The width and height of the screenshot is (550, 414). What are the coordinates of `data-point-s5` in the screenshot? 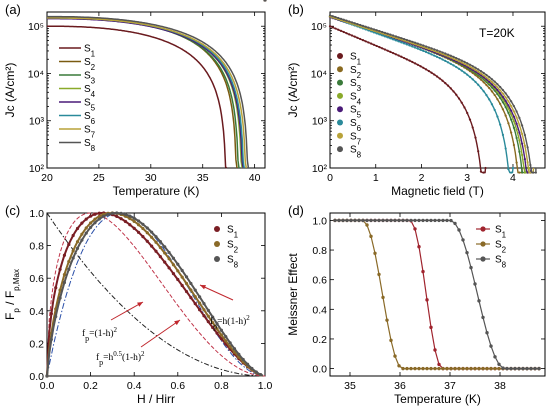 It's located at (503, 96).